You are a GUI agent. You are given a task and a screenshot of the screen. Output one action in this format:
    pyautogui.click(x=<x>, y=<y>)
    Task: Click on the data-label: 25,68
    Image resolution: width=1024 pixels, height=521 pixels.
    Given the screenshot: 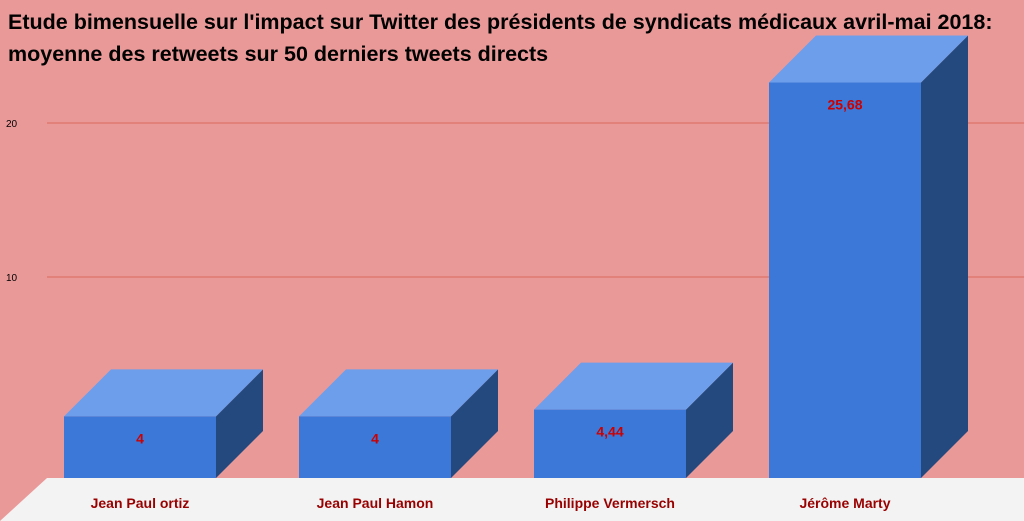 What is the action you would take?
    pyautogui.click(x=844, y=105)
    